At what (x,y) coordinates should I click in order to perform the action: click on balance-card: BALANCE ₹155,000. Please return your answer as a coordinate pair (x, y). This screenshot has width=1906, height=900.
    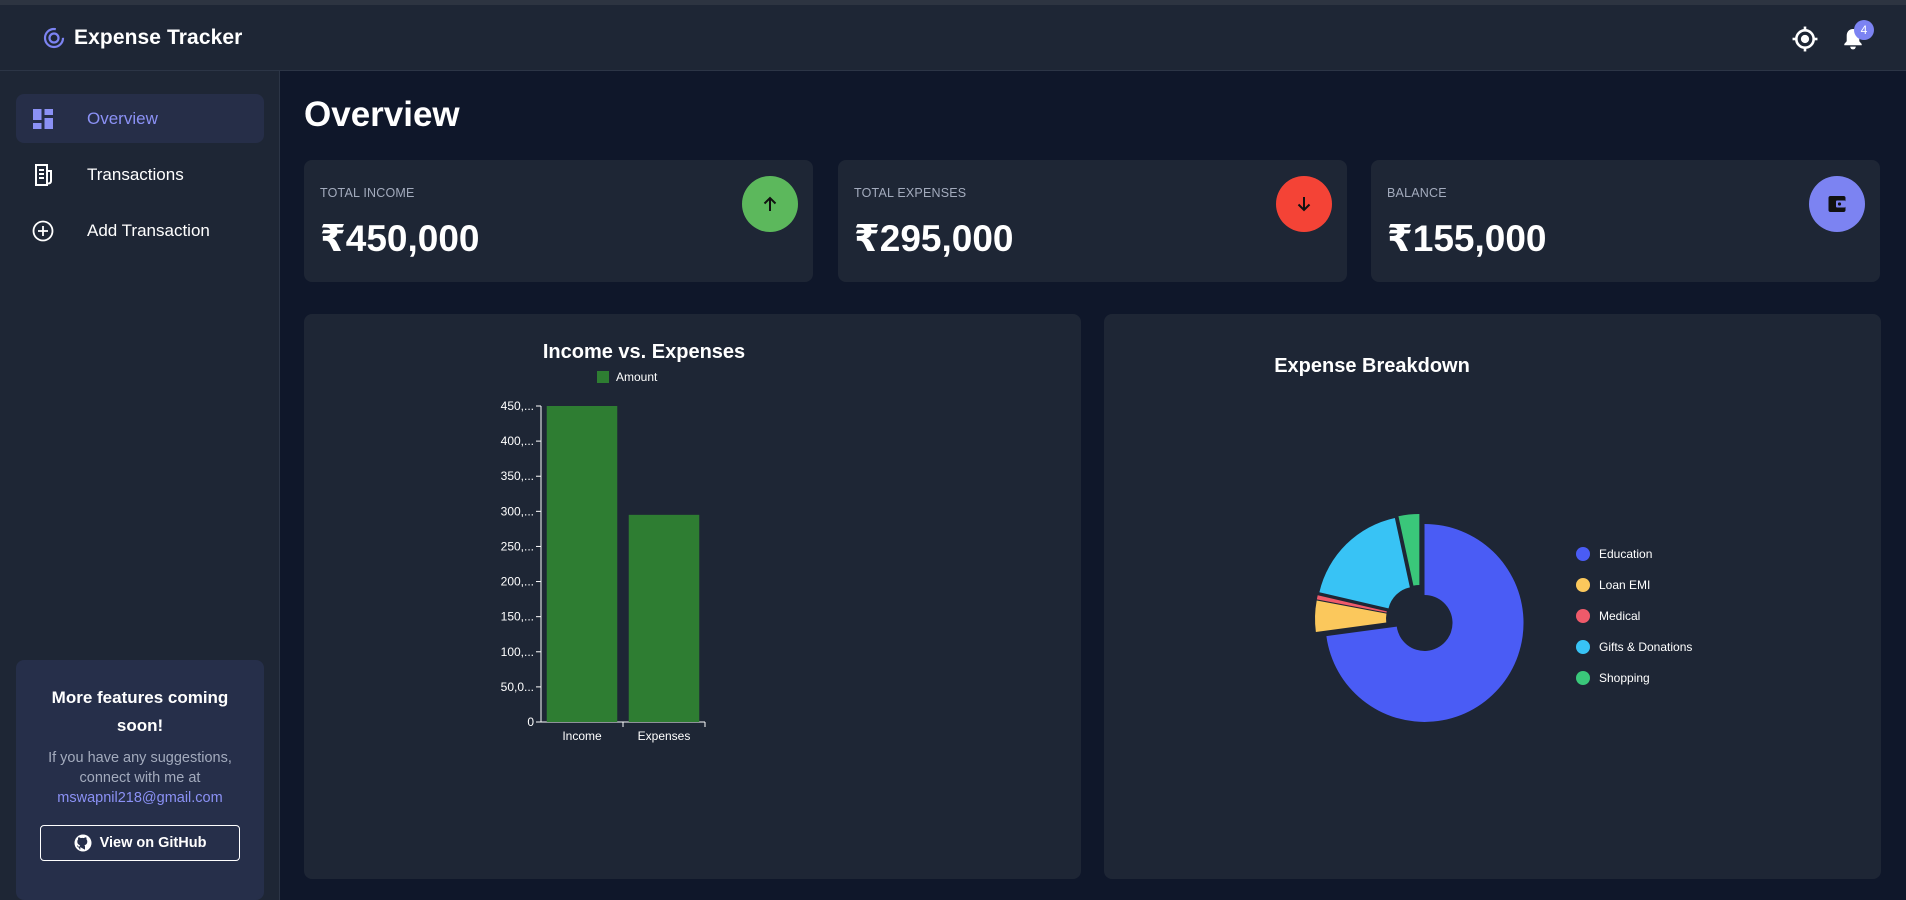
    Looking at the image, I should click on (1625, 221).